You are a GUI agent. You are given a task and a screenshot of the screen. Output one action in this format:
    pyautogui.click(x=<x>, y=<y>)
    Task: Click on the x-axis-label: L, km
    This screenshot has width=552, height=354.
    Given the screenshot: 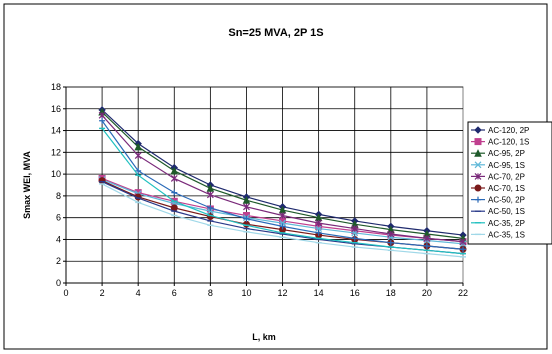 What is the action you would take?
    pyautogui.click(x=264, y=337)
    